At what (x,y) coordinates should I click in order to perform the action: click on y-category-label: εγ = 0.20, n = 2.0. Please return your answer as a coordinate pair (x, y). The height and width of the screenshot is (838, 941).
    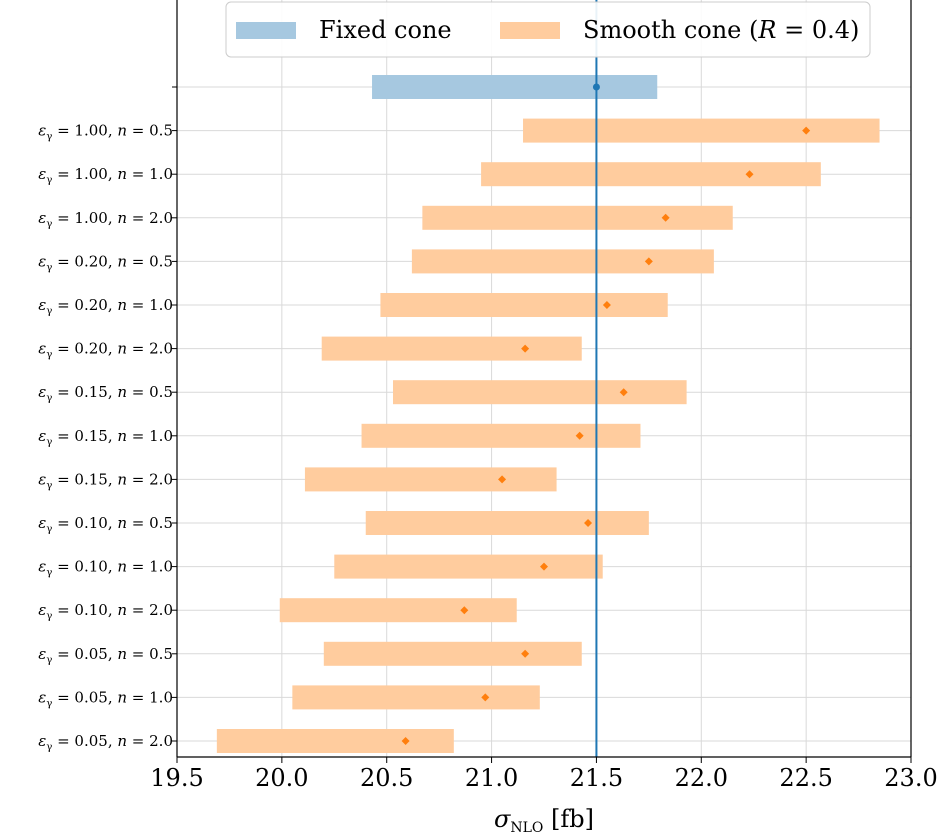
    Looking at the image, I should click on (105, 350).